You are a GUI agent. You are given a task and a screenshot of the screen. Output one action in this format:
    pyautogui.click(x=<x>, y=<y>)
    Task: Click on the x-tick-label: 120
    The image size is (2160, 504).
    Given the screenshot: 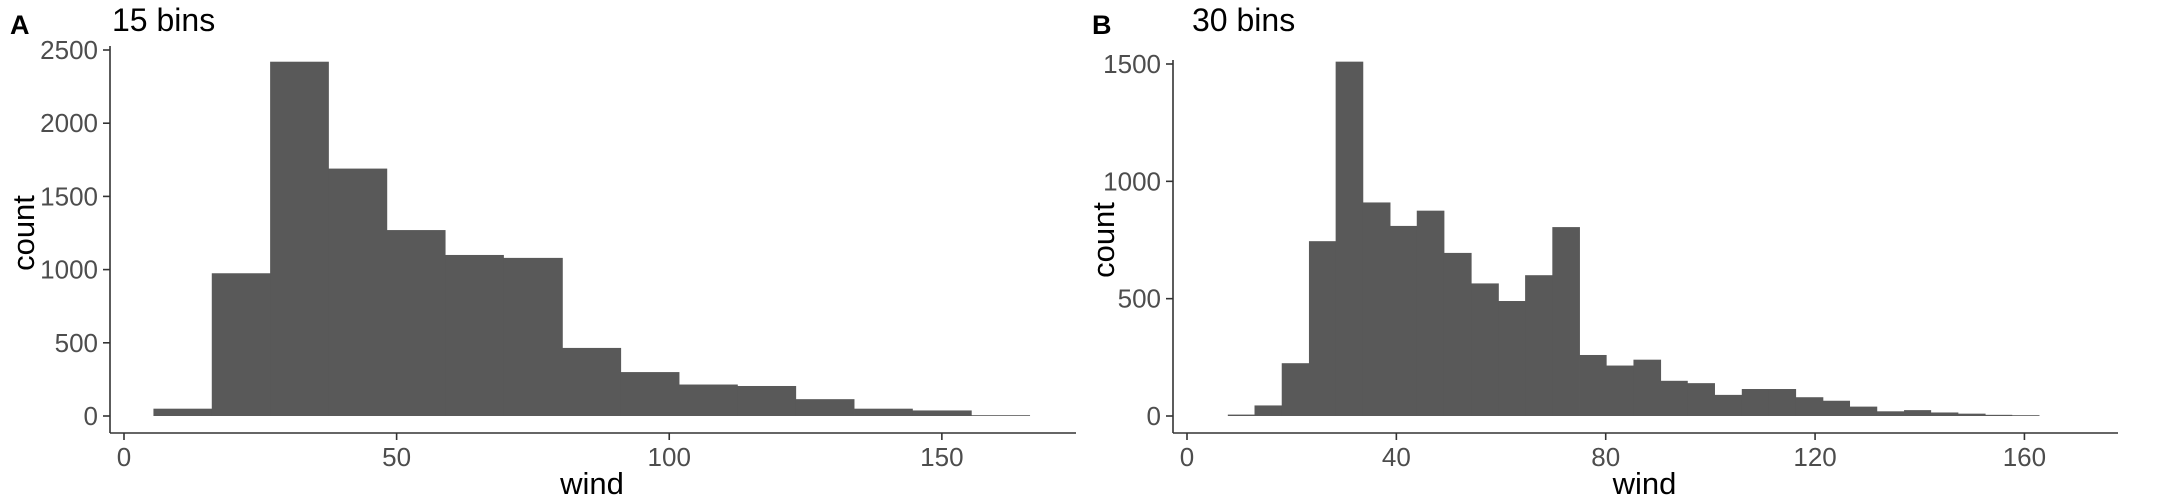 What is the action you would take?
    pyautogui.click(x=1814, y=457)
    